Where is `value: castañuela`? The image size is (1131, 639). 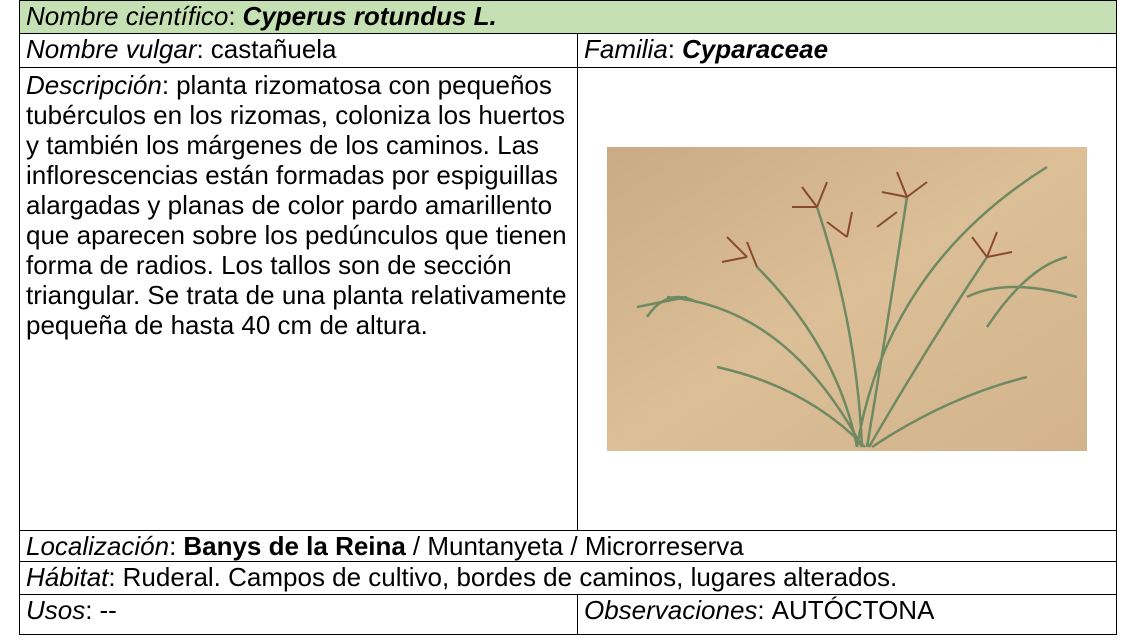 value: castañuela is located at coordinates (273, 49).